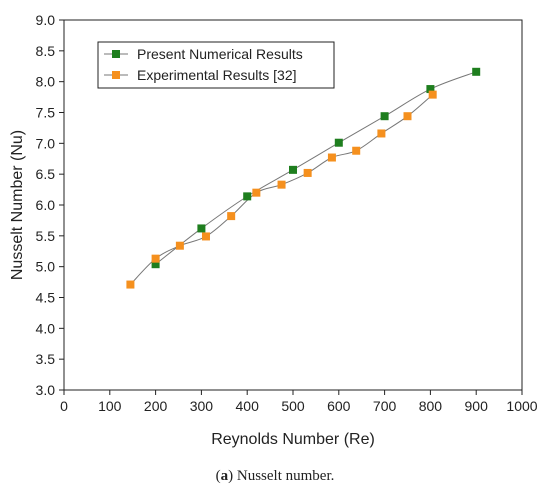  Describe the element at coordinates (46, 51) in the screenshot. I see `y-tick-label: 8.5` at that location.